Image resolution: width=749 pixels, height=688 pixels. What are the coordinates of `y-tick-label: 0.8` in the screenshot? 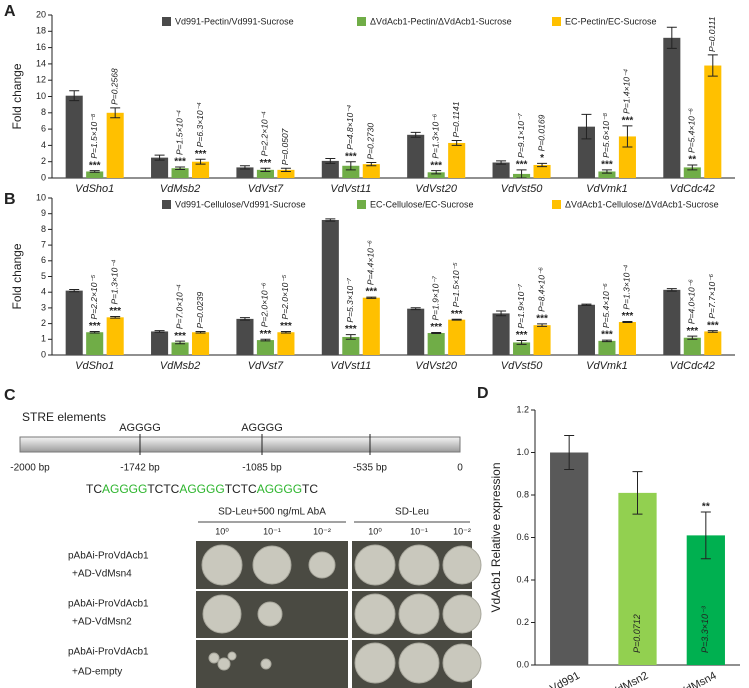 It's located at (522, 494).